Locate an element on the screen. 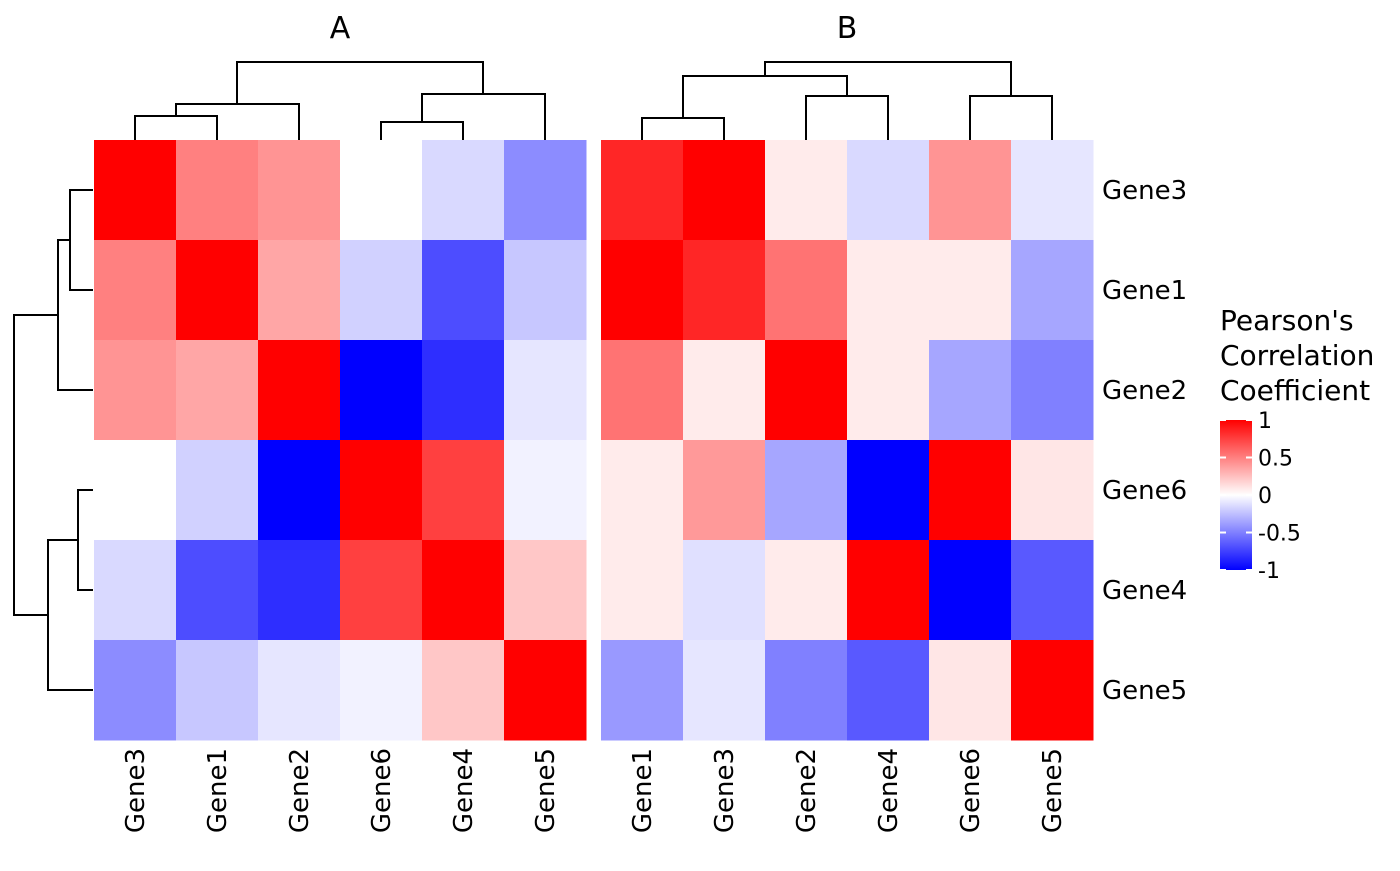 Image resolution: width=1400 pixels, height=871 pixels. legend-tick-label: 0 is located at coordinates (1265, 496).